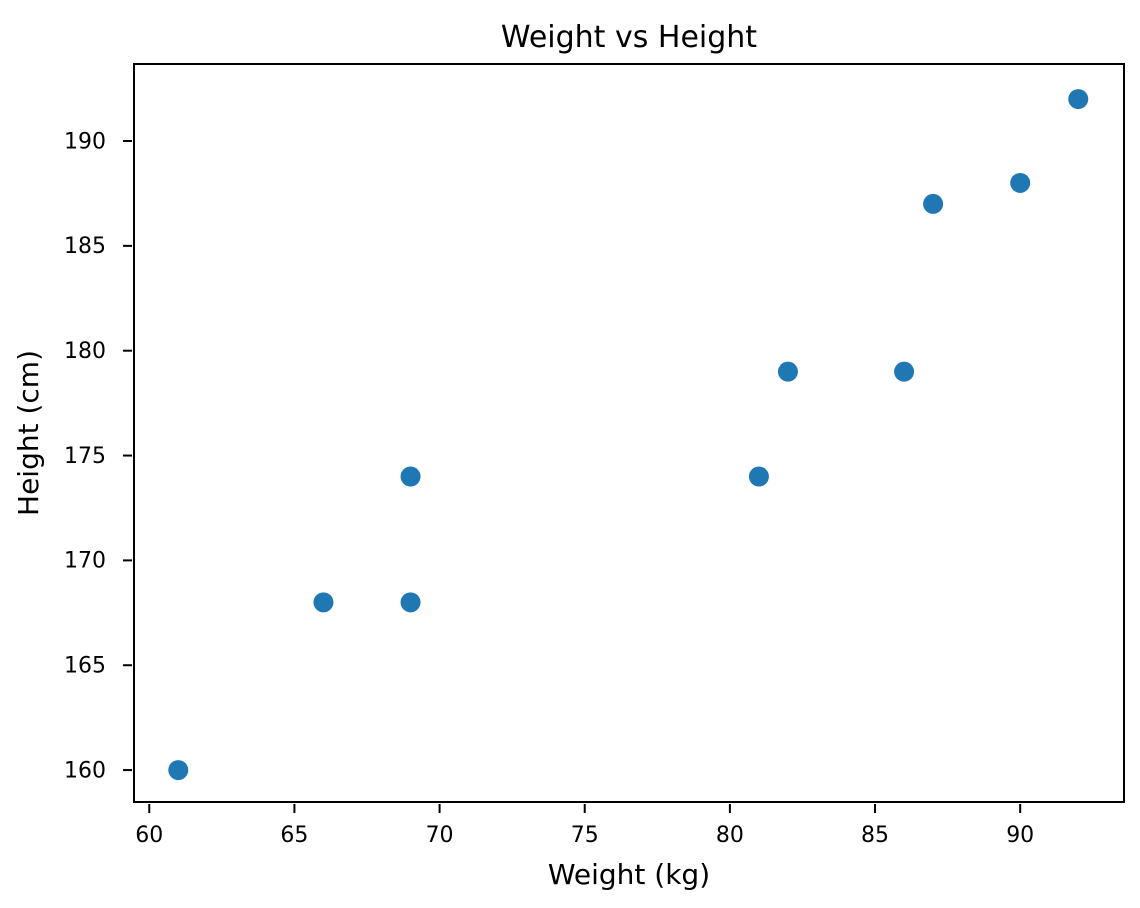 The height and width of the screenshot is (908, 1140). I want to click on x-tick-label: 90, so click(1020, 835).